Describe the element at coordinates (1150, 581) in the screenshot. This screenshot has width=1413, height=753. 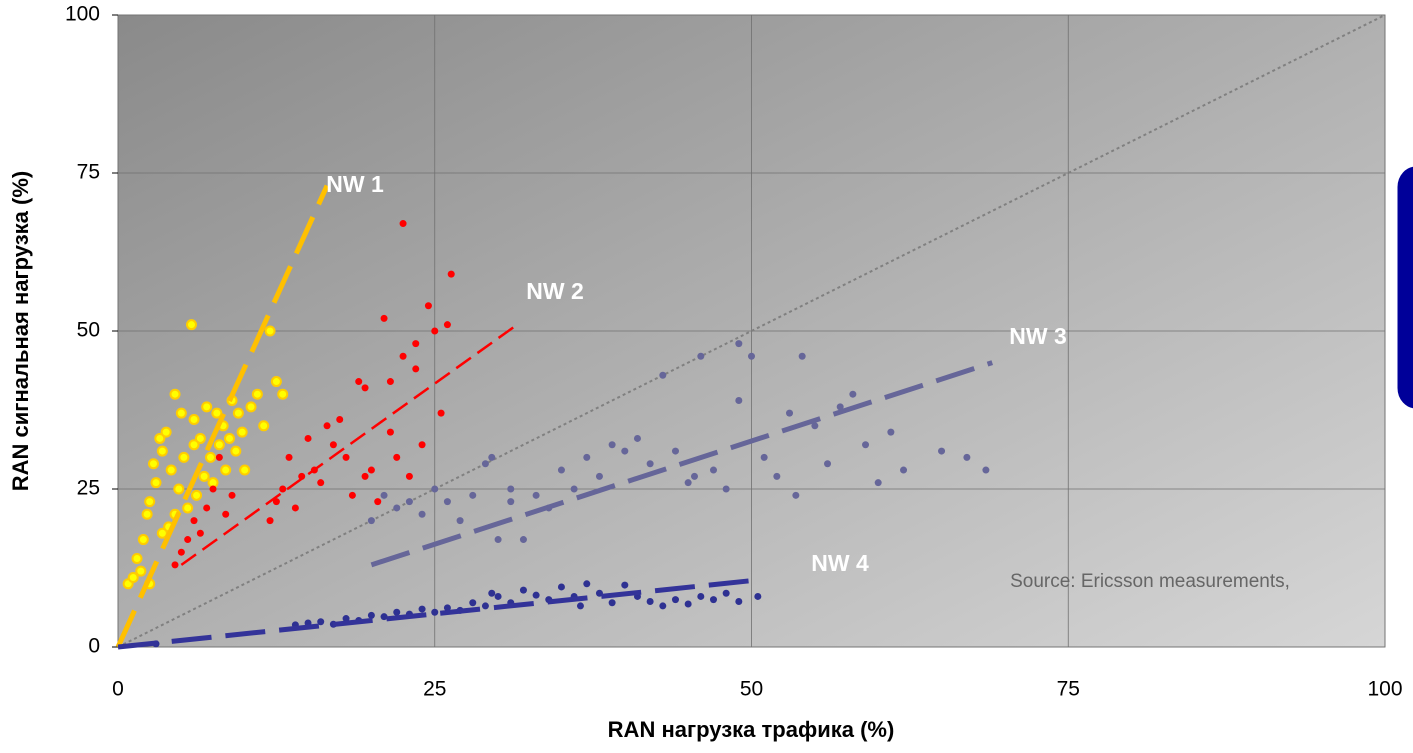
I see `source-note: Source: Ericsson measurements,` at that location.